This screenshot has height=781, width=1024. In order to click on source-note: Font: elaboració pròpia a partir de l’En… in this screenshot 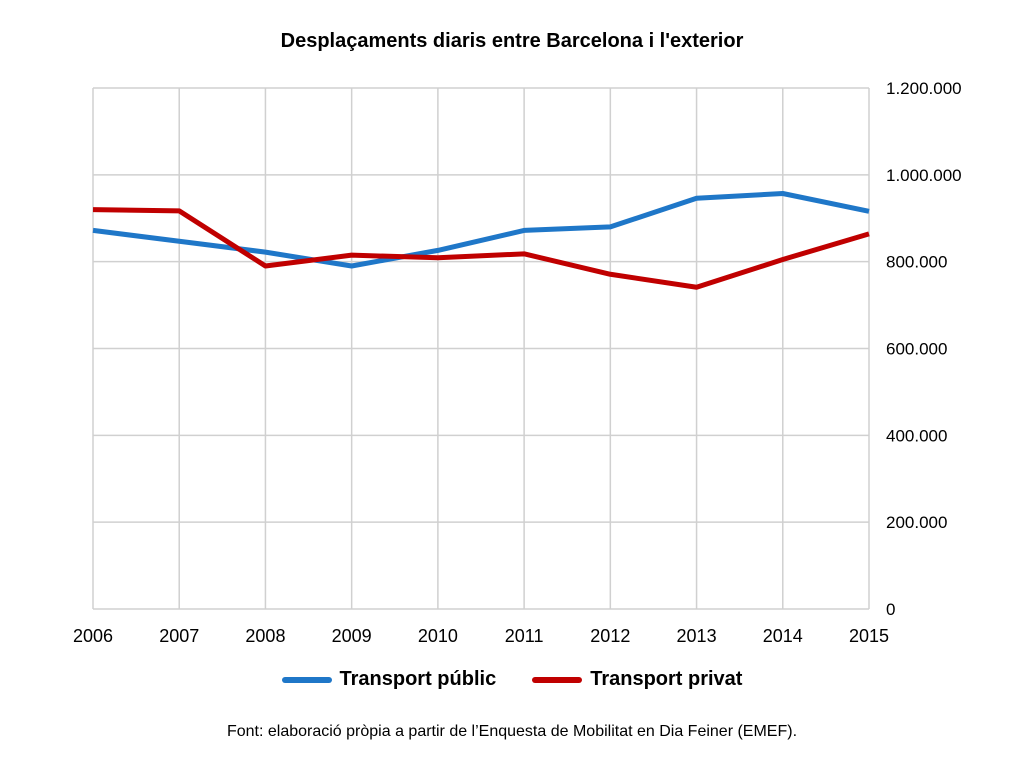, I will do `click(512, 731)`.